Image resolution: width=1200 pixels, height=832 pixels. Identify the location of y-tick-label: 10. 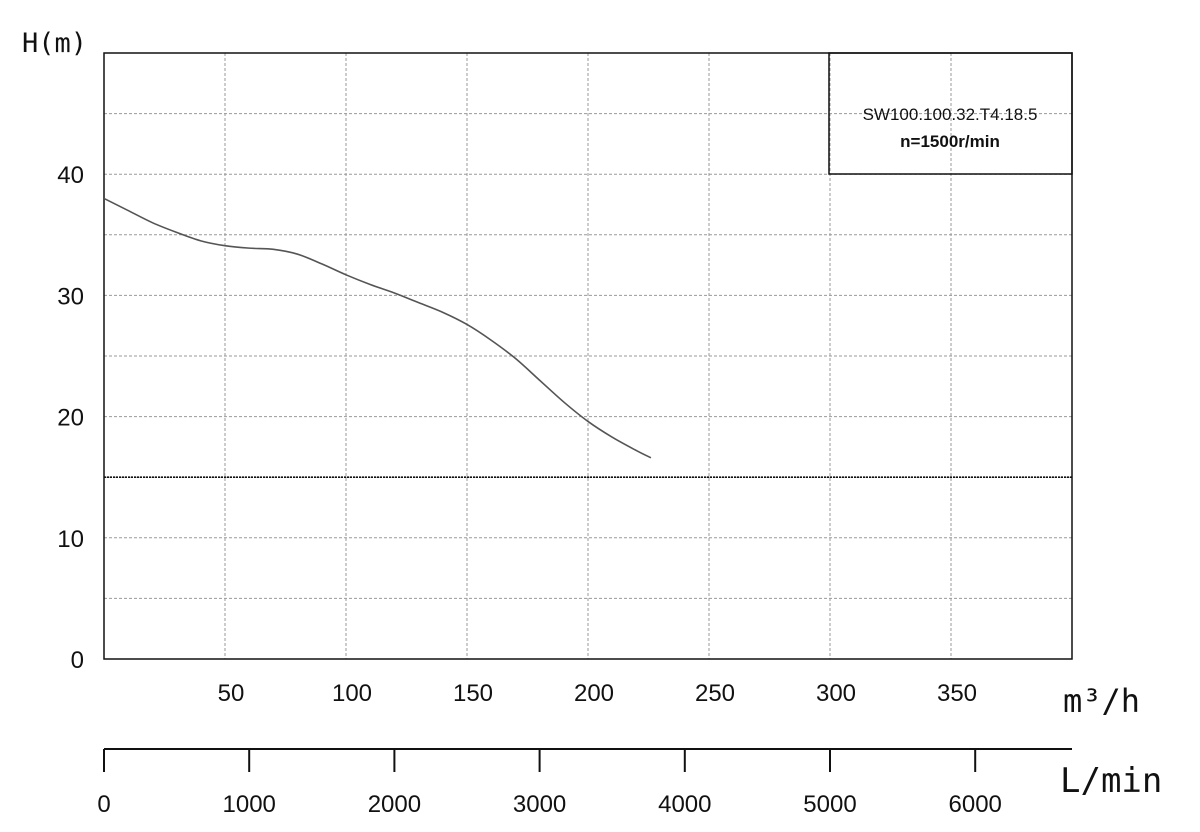
(70, 539).